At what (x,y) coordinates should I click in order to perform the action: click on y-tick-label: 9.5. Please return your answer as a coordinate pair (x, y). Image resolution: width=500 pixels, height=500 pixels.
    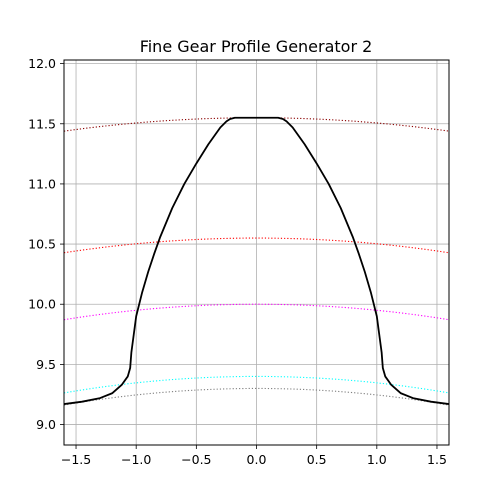
    Looking at the image, I should click on (46, 364).